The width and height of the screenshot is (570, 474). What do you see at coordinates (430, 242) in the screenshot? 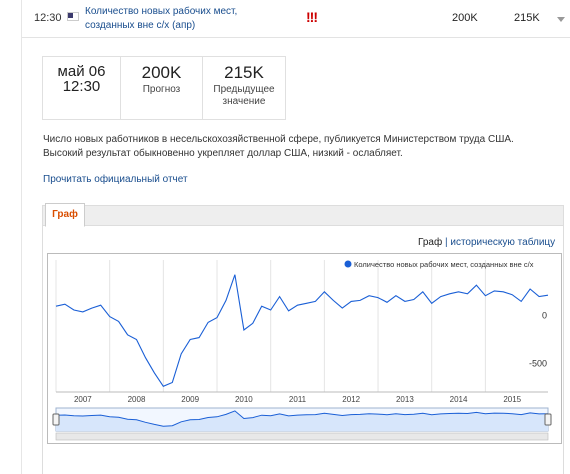
I see `graph-view-link: Граф` at bounding box center [430, 242].